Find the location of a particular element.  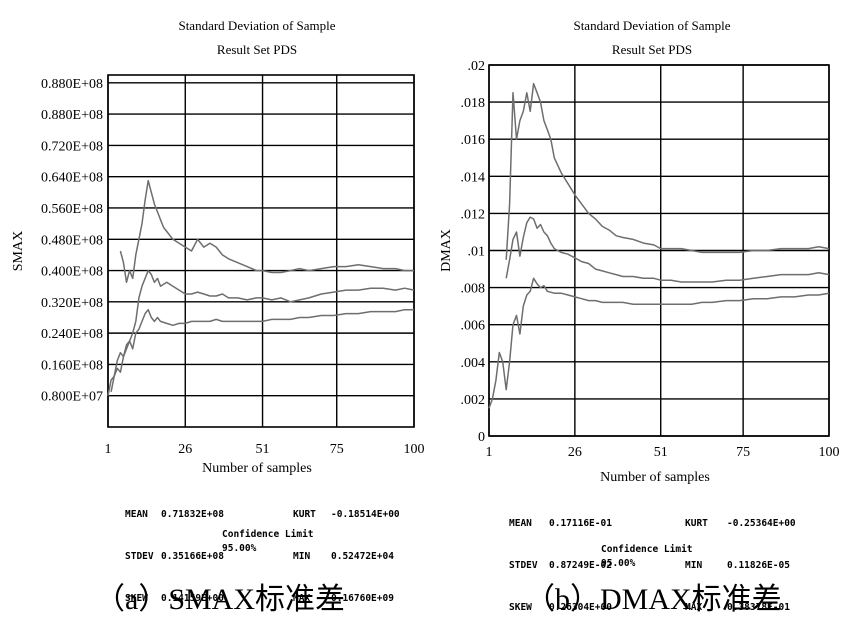

y-tick-label: 0.640E+08 is located at coordinates (72, 178).